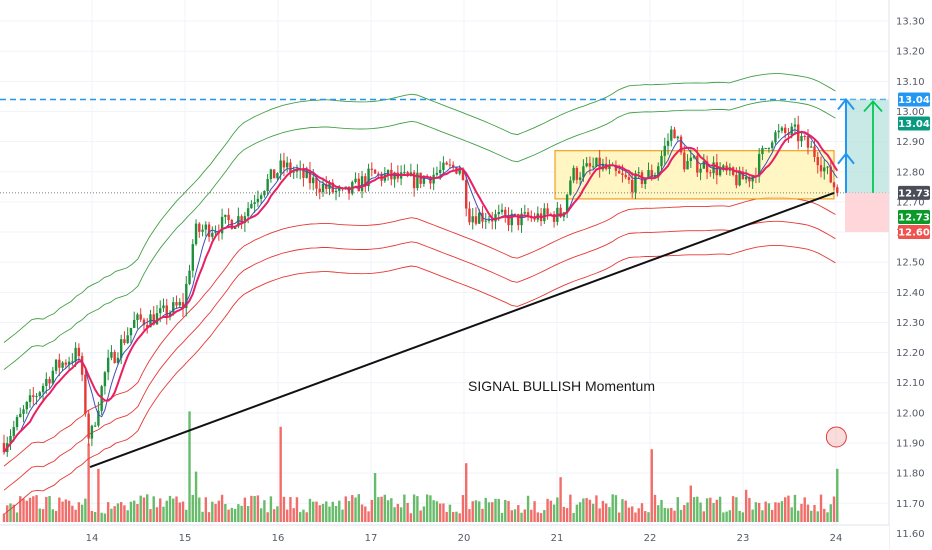 The image size is (932, 550). Describe the element at coordinates (650, 538) in the screenshot. I see `x-tick-label: 22` at that location.